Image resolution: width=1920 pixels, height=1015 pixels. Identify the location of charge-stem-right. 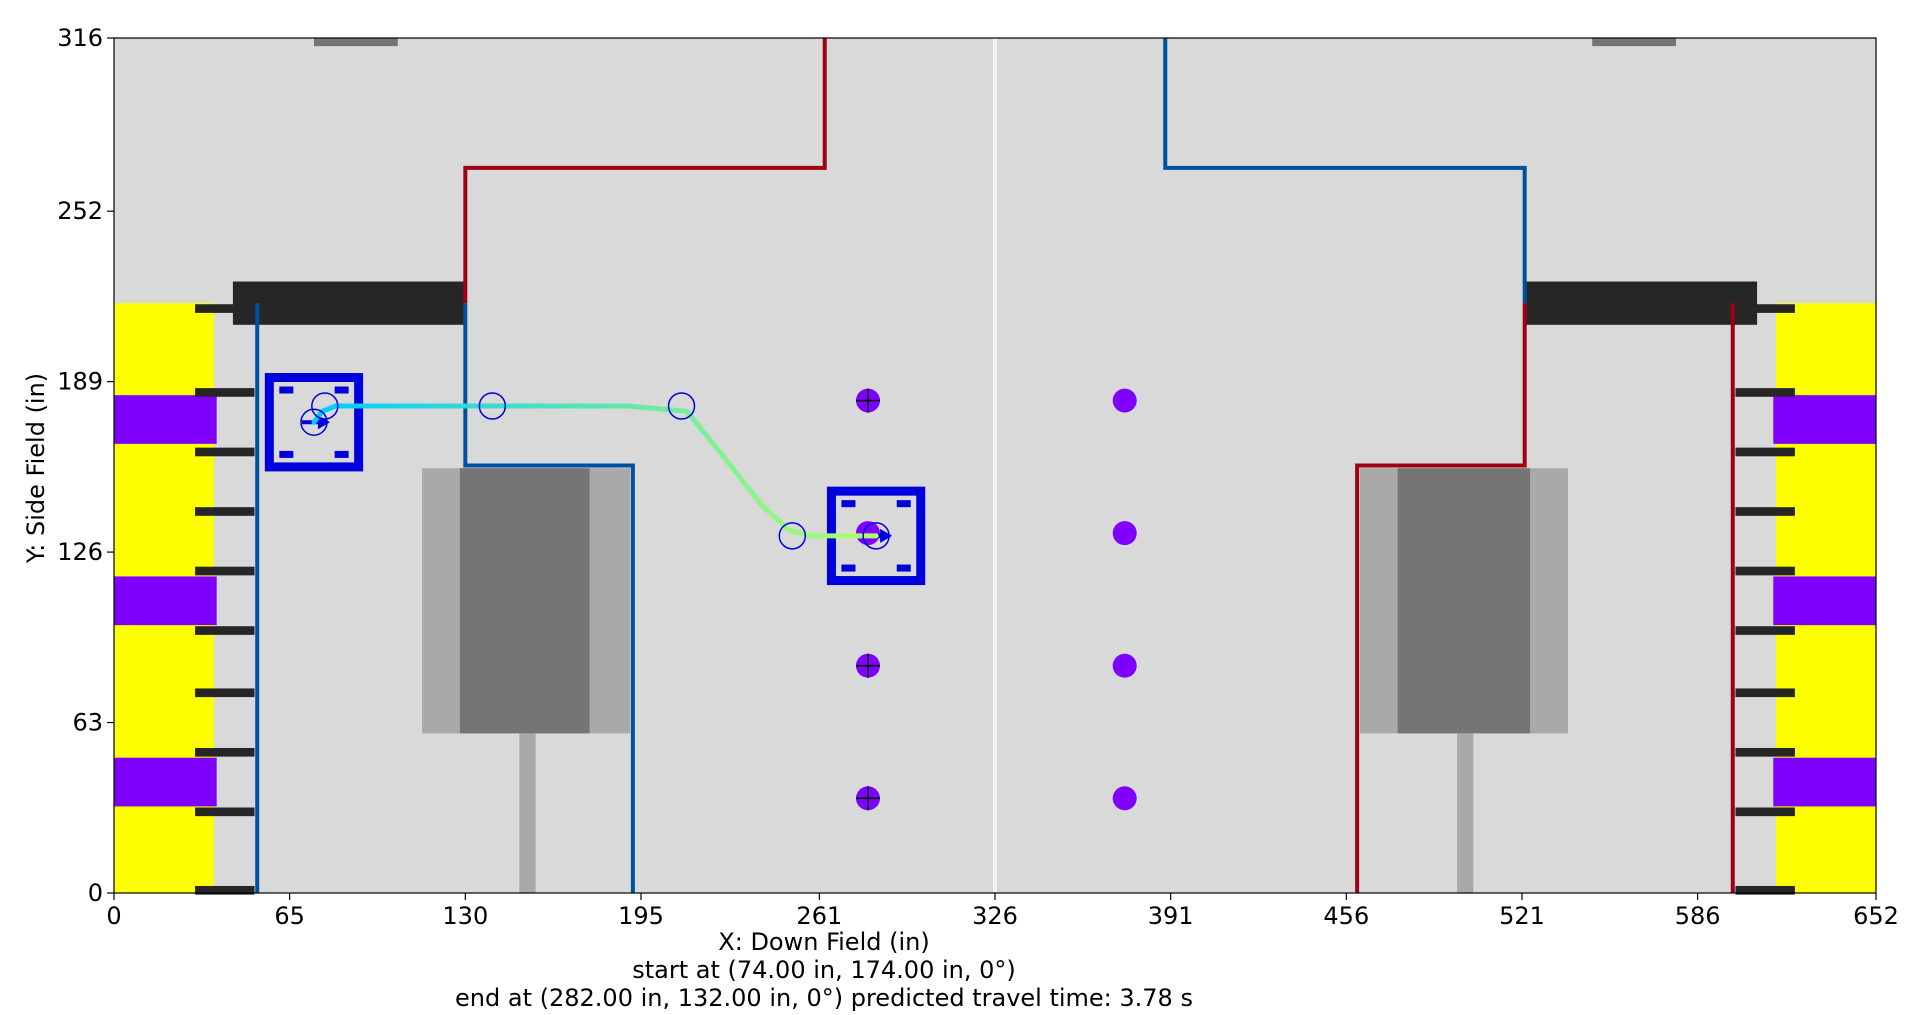
(1465, 813).